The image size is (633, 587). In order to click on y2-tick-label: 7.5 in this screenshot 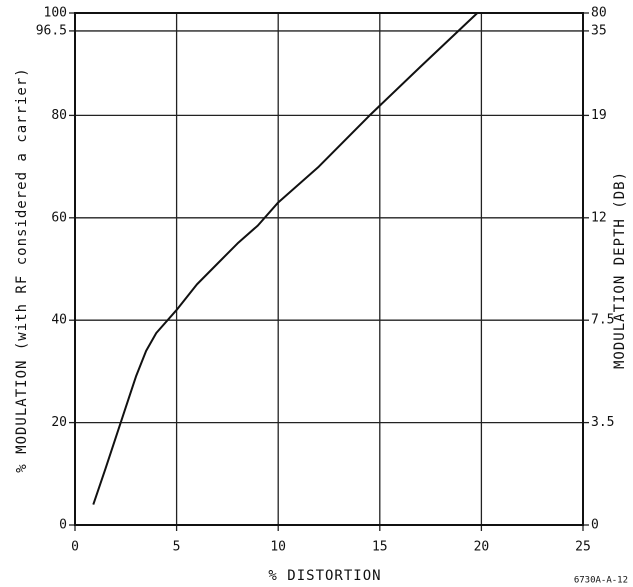, I will do `click(602, 320)`.